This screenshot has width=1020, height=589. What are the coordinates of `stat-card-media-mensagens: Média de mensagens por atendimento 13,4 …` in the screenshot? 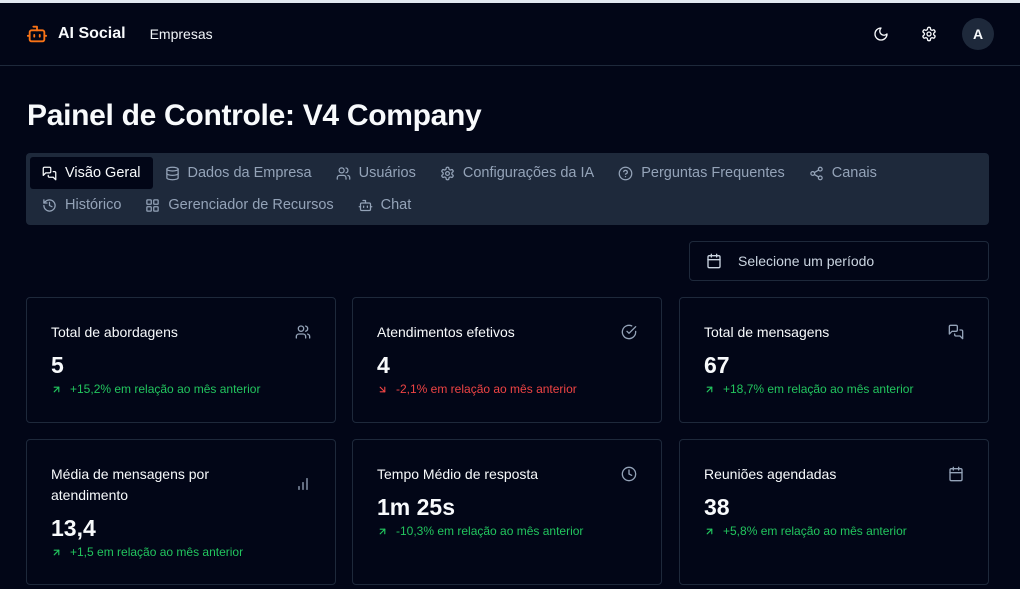 It's located at (181, 512).